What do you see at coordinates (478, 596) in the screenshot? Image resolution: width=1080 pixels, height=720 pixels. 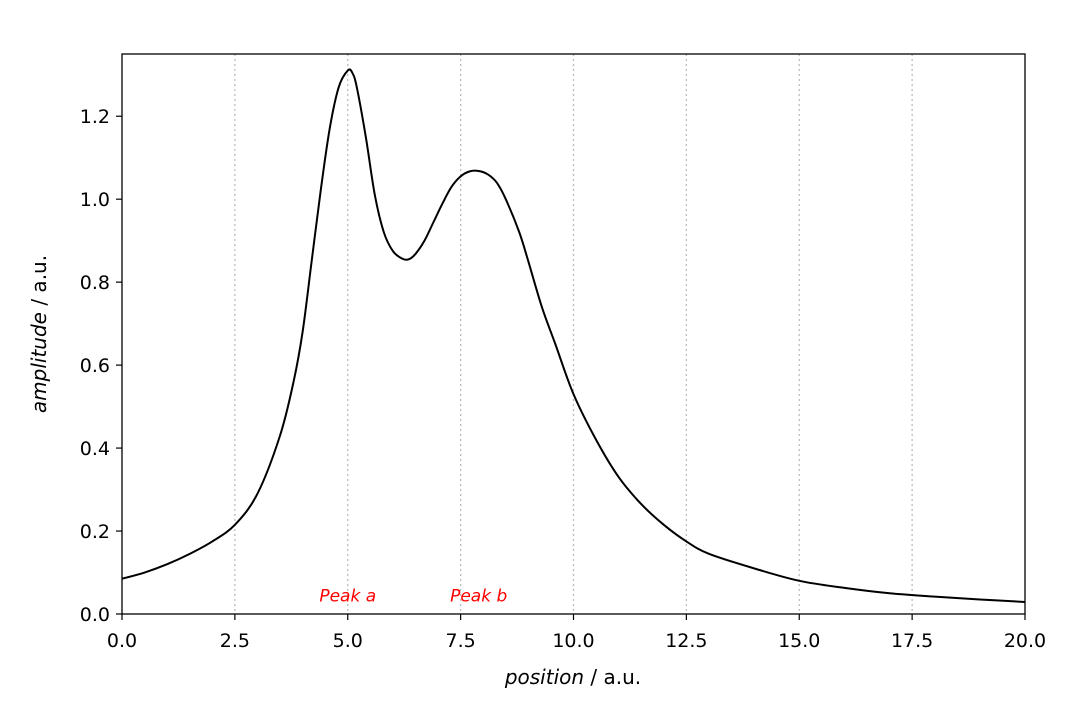 I see `peak-annotation: Peak b` at bounding box center [478, 596].